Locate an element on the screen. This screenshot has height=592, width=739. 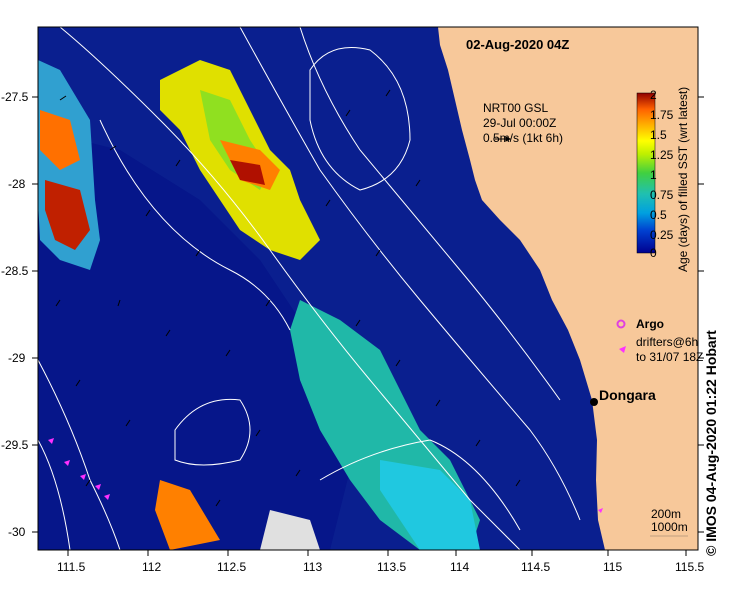
colorbar is located at coordinates (646, 173).